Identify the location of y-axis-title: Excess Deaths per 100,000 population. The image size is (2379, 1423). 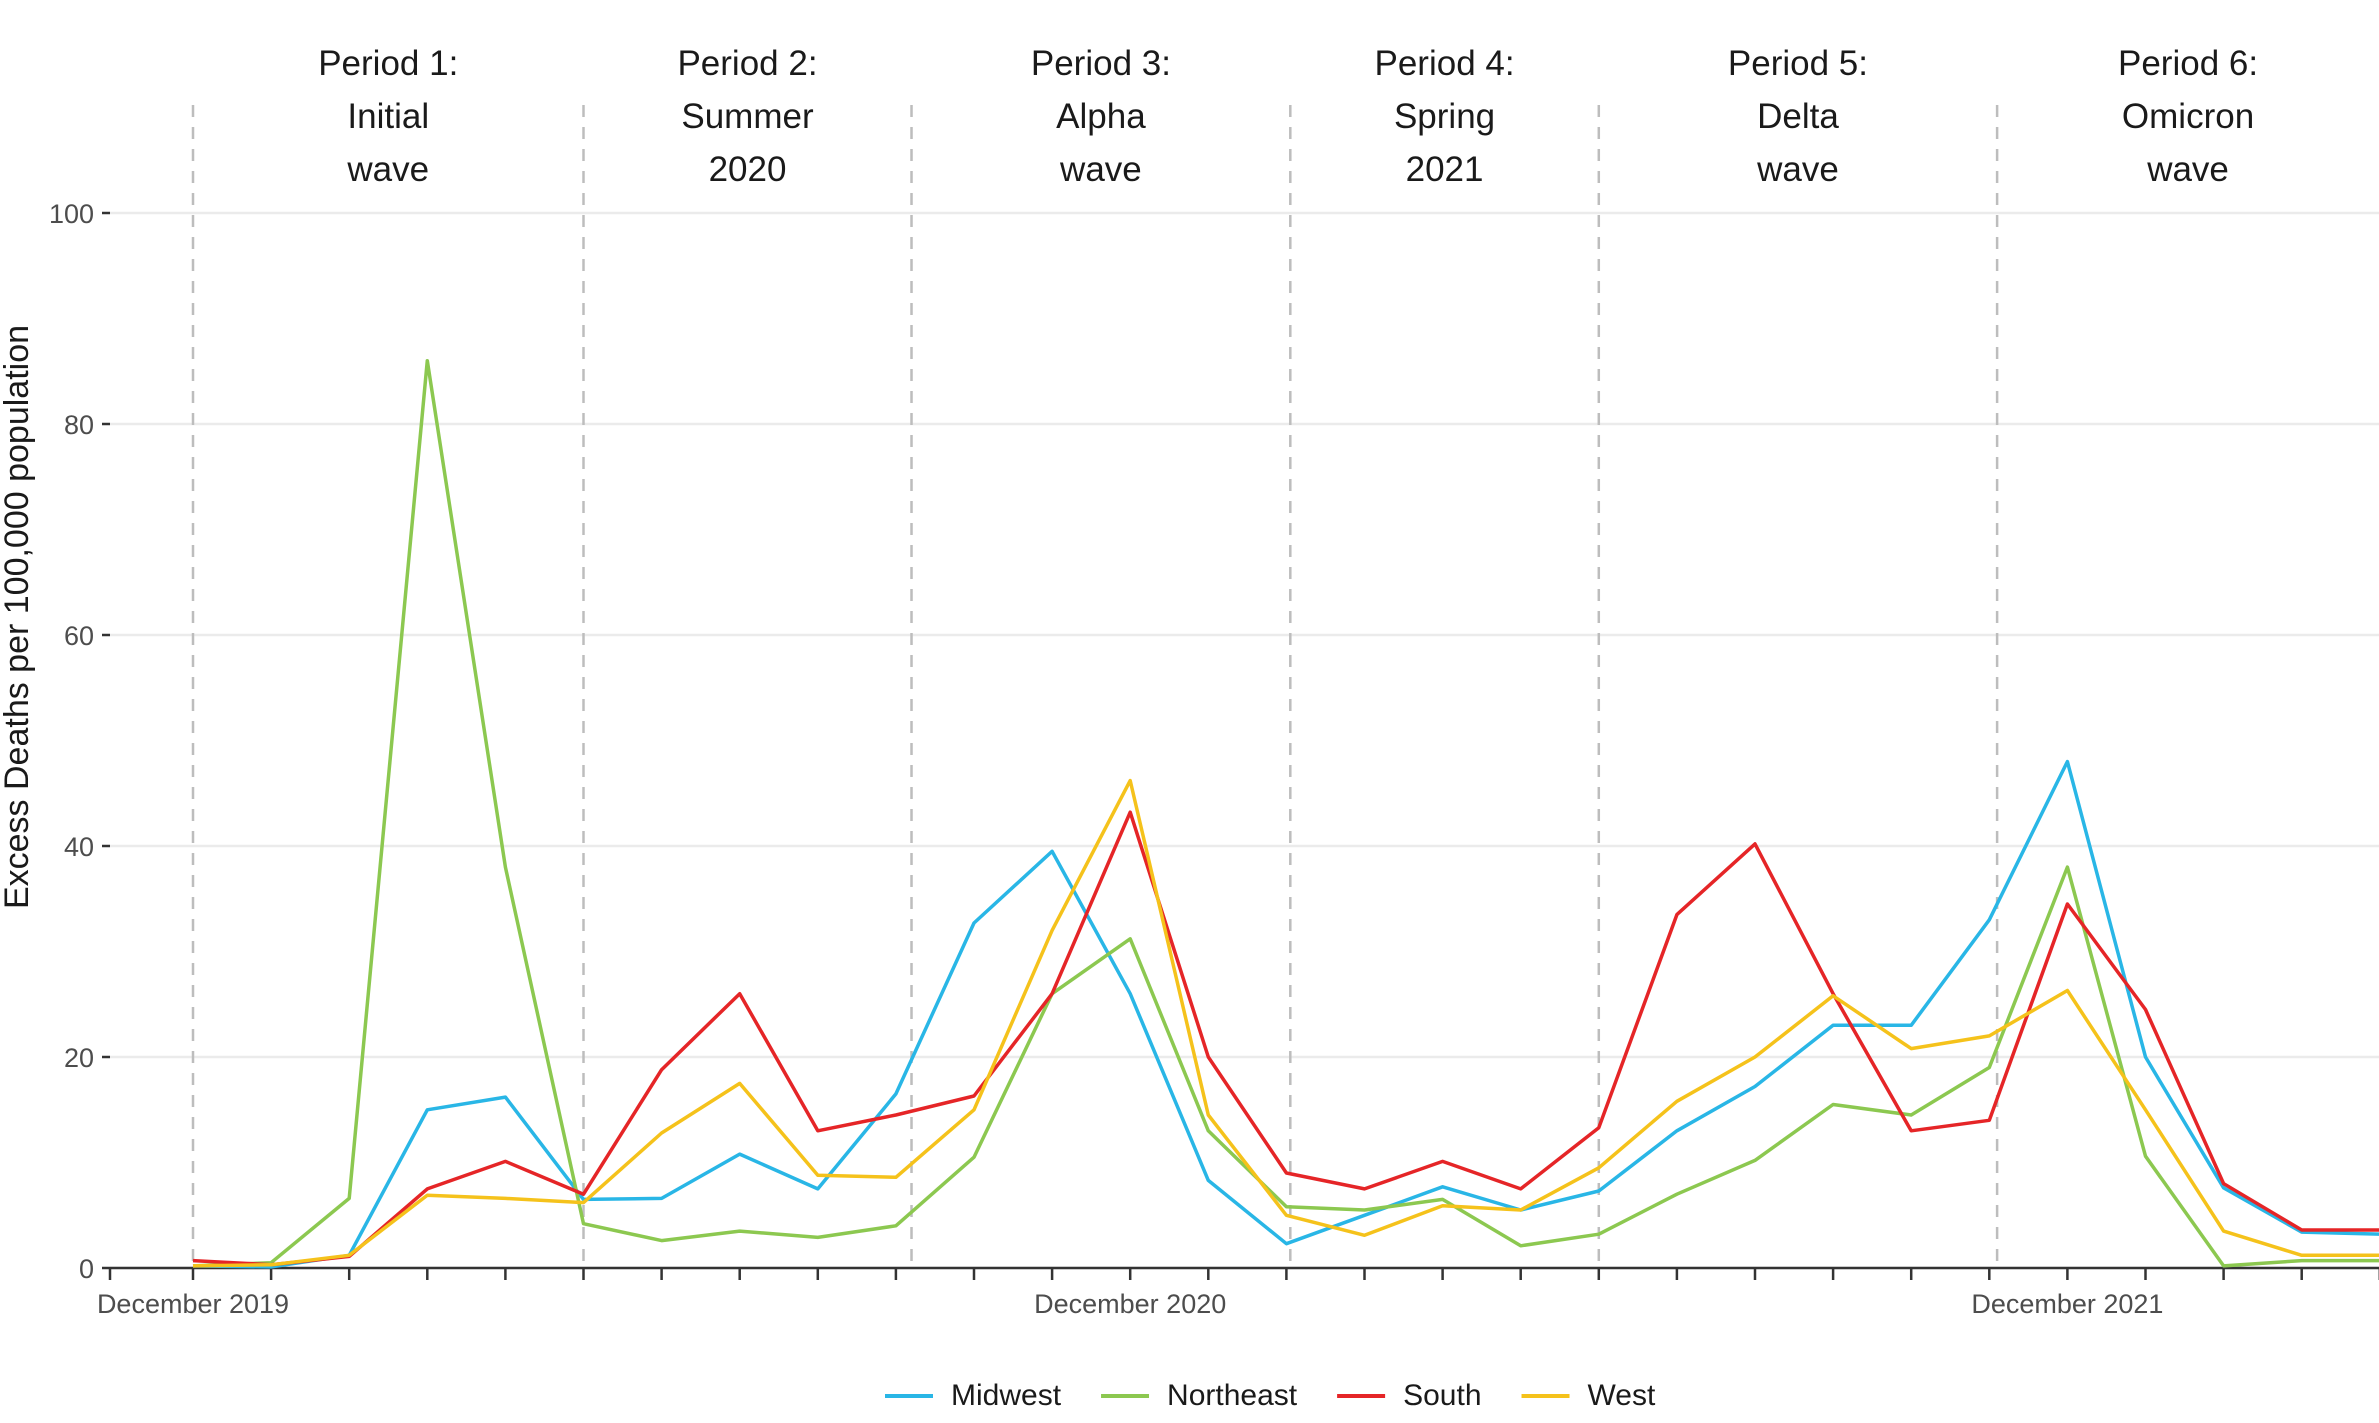
(18, 617).